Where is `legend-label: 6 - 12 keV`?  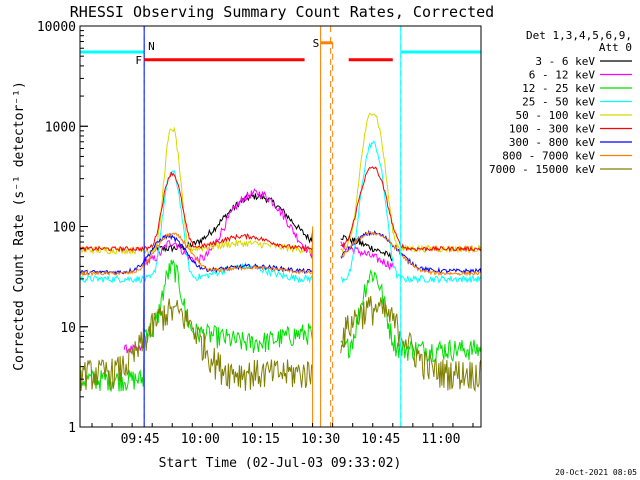 legend-label: 6 - 12 keV is located at coordinates (562, 75).